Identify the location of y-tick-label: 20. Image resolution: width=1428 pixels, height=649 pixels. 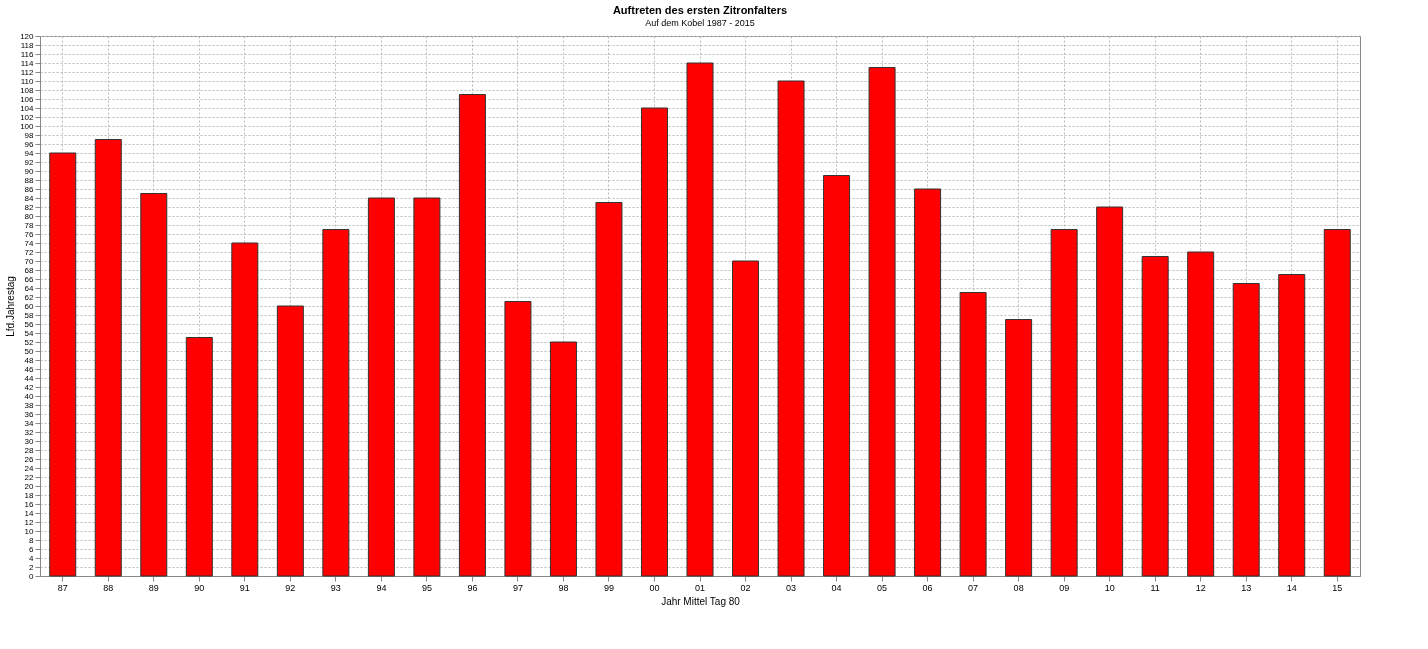
(29, 486).